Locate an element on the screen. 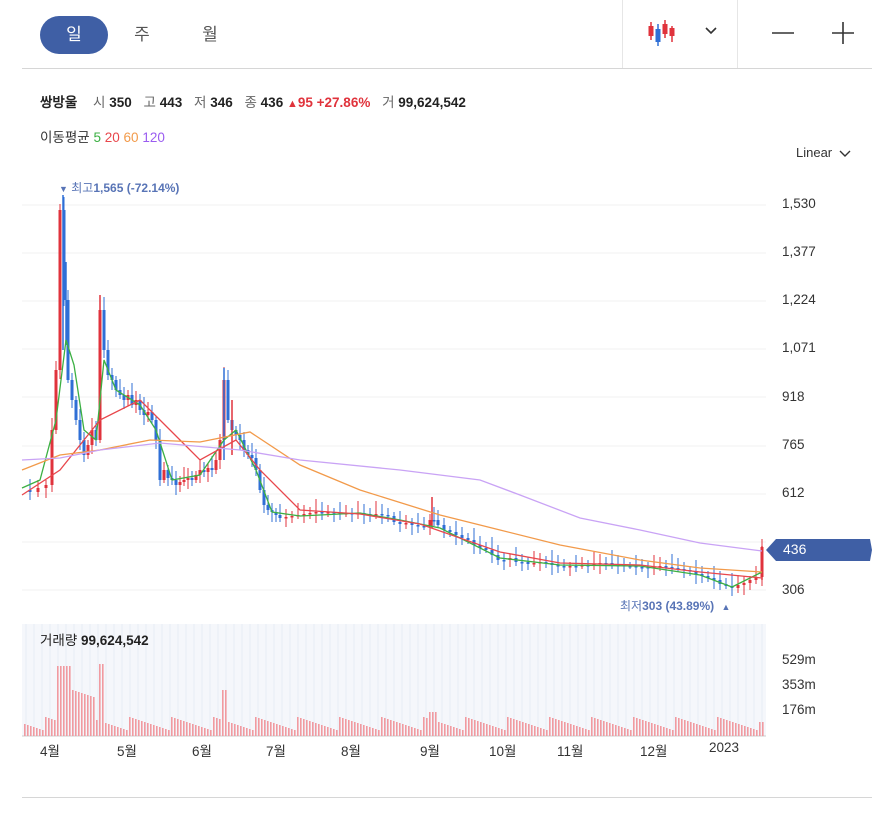  volume-panel-title: 거래량 is located at coordinates (59, 640).